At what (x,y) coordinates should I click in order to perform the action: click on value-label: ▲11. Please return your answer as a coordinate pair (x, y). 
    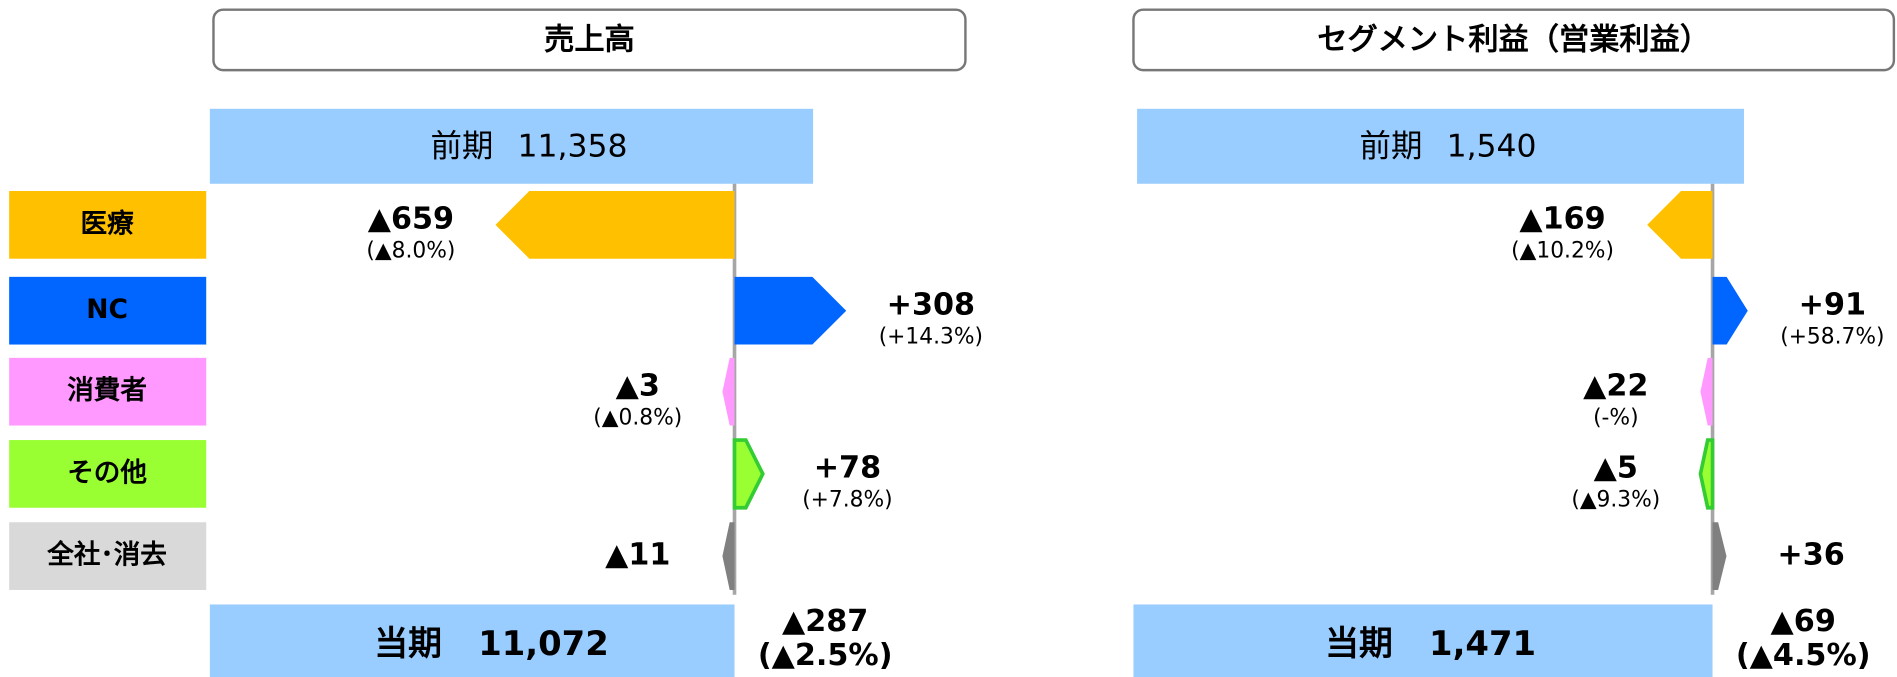
    Looking at the image, I should click on (637, 555).